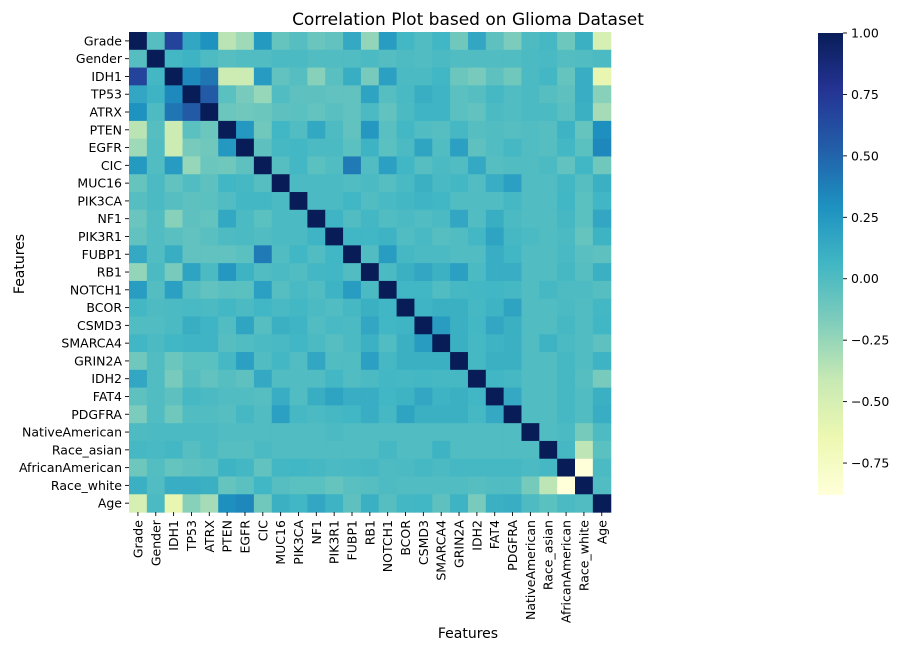 This screenshot has height=653, width=901. I want to click on colorbar-tick-label: 0.75, so click(865, 94).